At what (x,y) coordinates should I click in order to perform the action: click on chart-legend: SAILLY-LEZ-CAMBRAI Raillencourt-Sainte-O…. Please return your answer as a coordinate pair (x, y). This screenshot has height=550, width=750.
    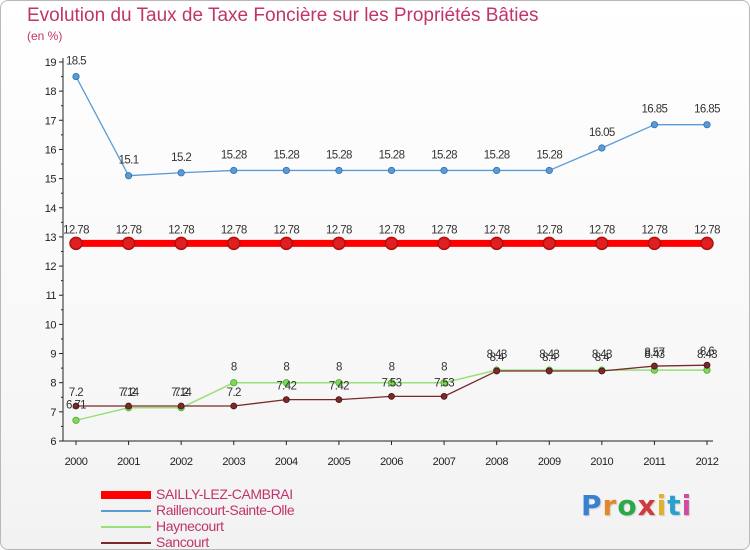
    Looking at the image, I should click on (231, 518).